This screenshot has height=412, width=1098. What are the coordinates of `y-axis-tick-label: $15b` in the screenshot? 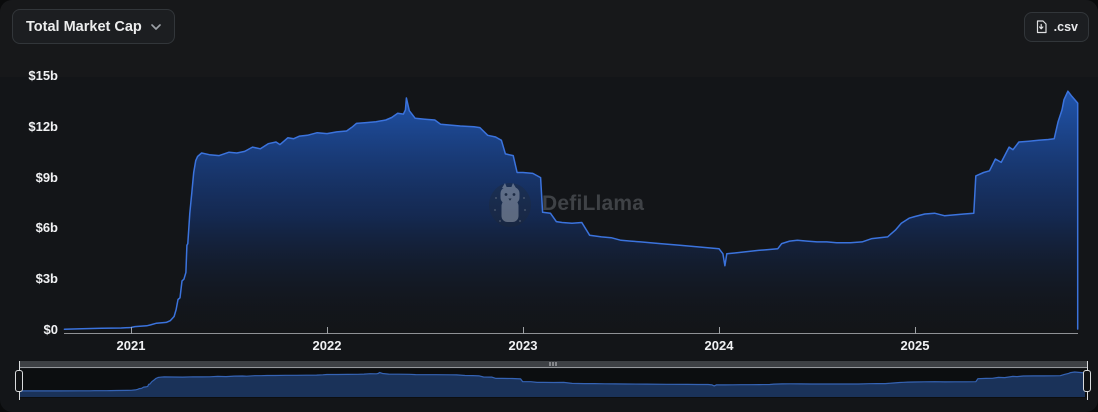 It's located at (43, 75).